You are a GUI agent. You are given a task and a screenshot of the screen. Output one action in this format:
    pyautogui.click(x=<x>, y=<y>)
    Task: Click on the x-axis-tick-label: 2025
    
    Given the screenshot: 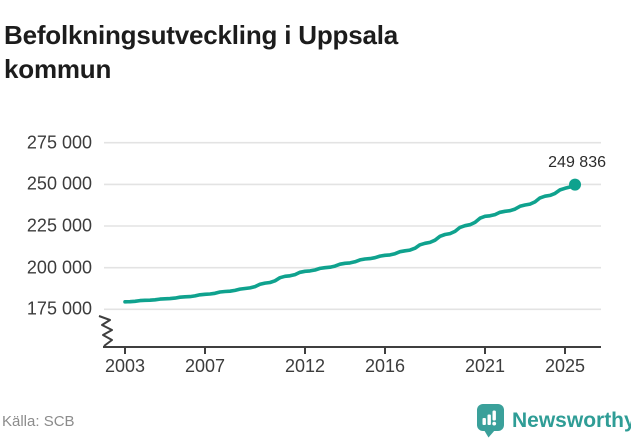 What is the action you would take?
    pyautogui.click(x=565, y=366)
    